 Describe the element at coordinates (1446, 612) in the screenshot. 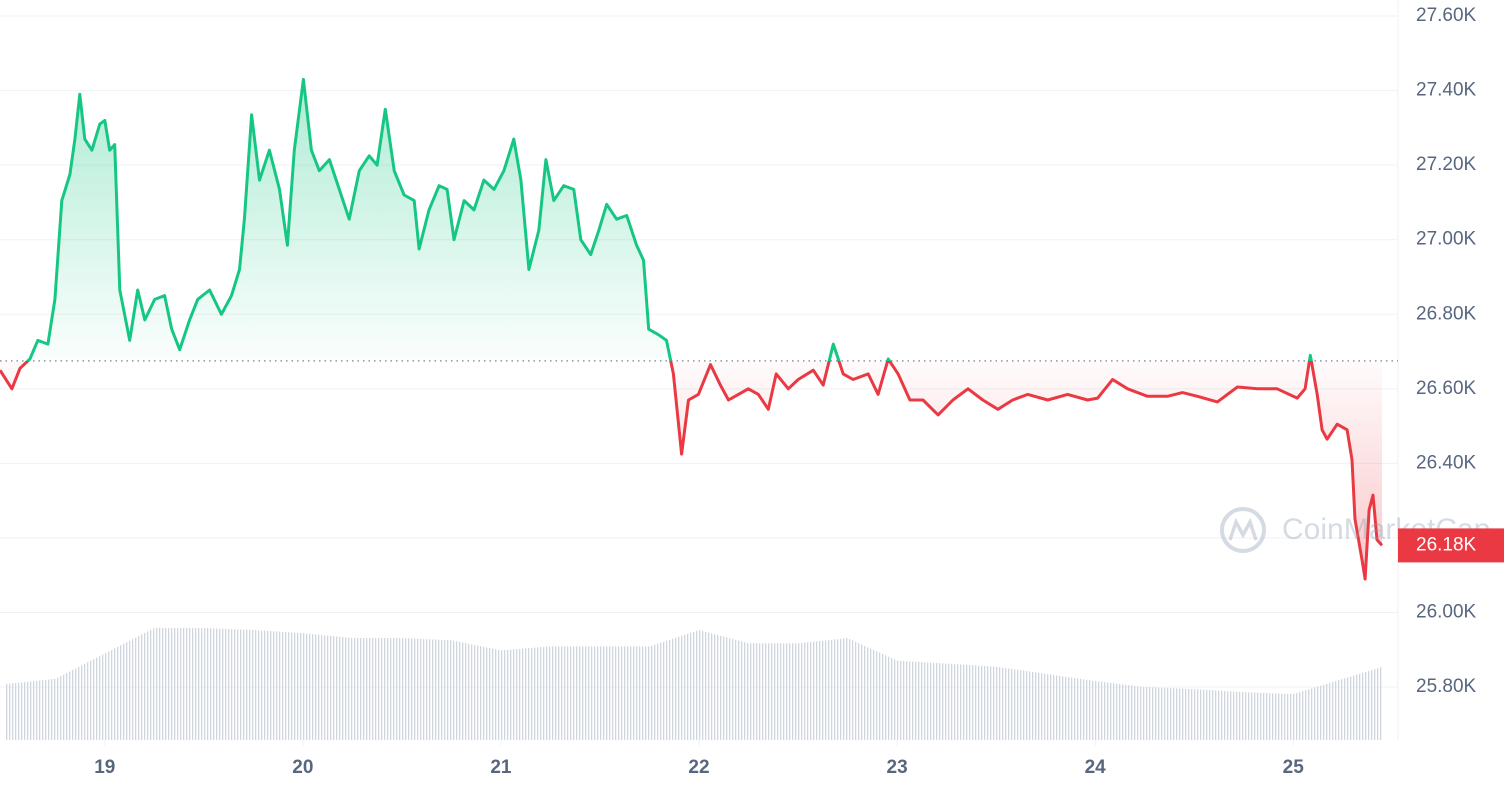

I see `y-tick-label: 26.00K` at that location.